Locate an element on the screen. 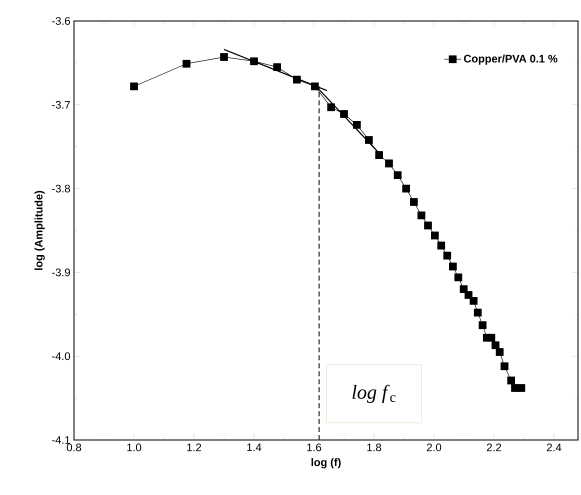 This screenshot has height=495, width=581. legend-label: Copper/PVA 0.1 % is located at coordinates (511, 59).